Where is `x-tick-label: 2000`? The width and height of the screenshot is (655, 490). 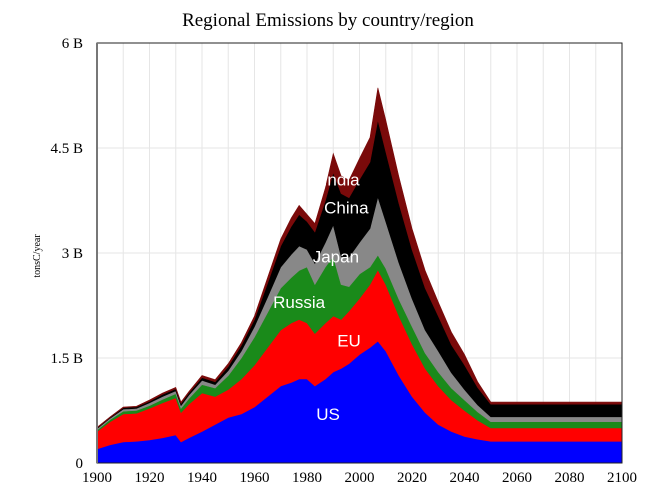
x-tick-label: 2000 is located at coordinates (360, 478).